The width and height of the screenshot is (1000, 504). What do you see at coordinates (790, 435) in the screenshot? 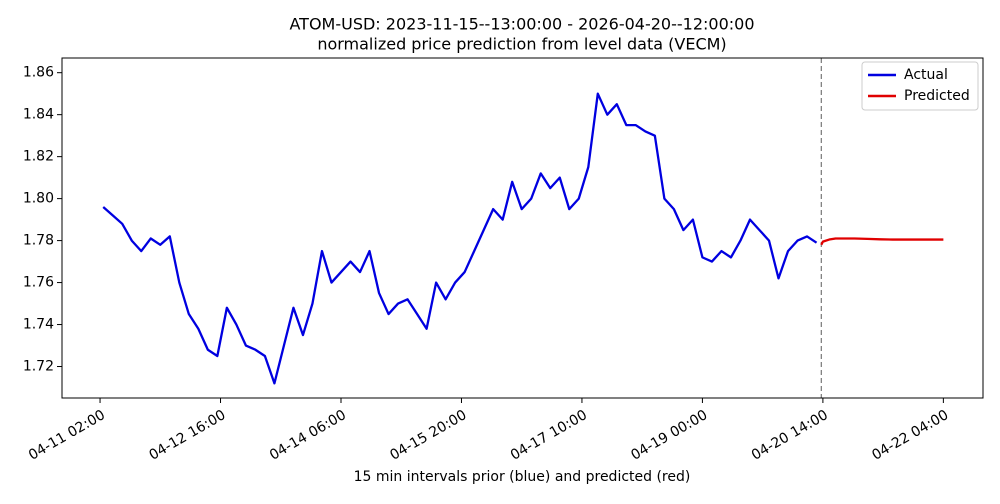
I see `x-tick-label: 04-20 14:00` at bounding box center [790, 435].